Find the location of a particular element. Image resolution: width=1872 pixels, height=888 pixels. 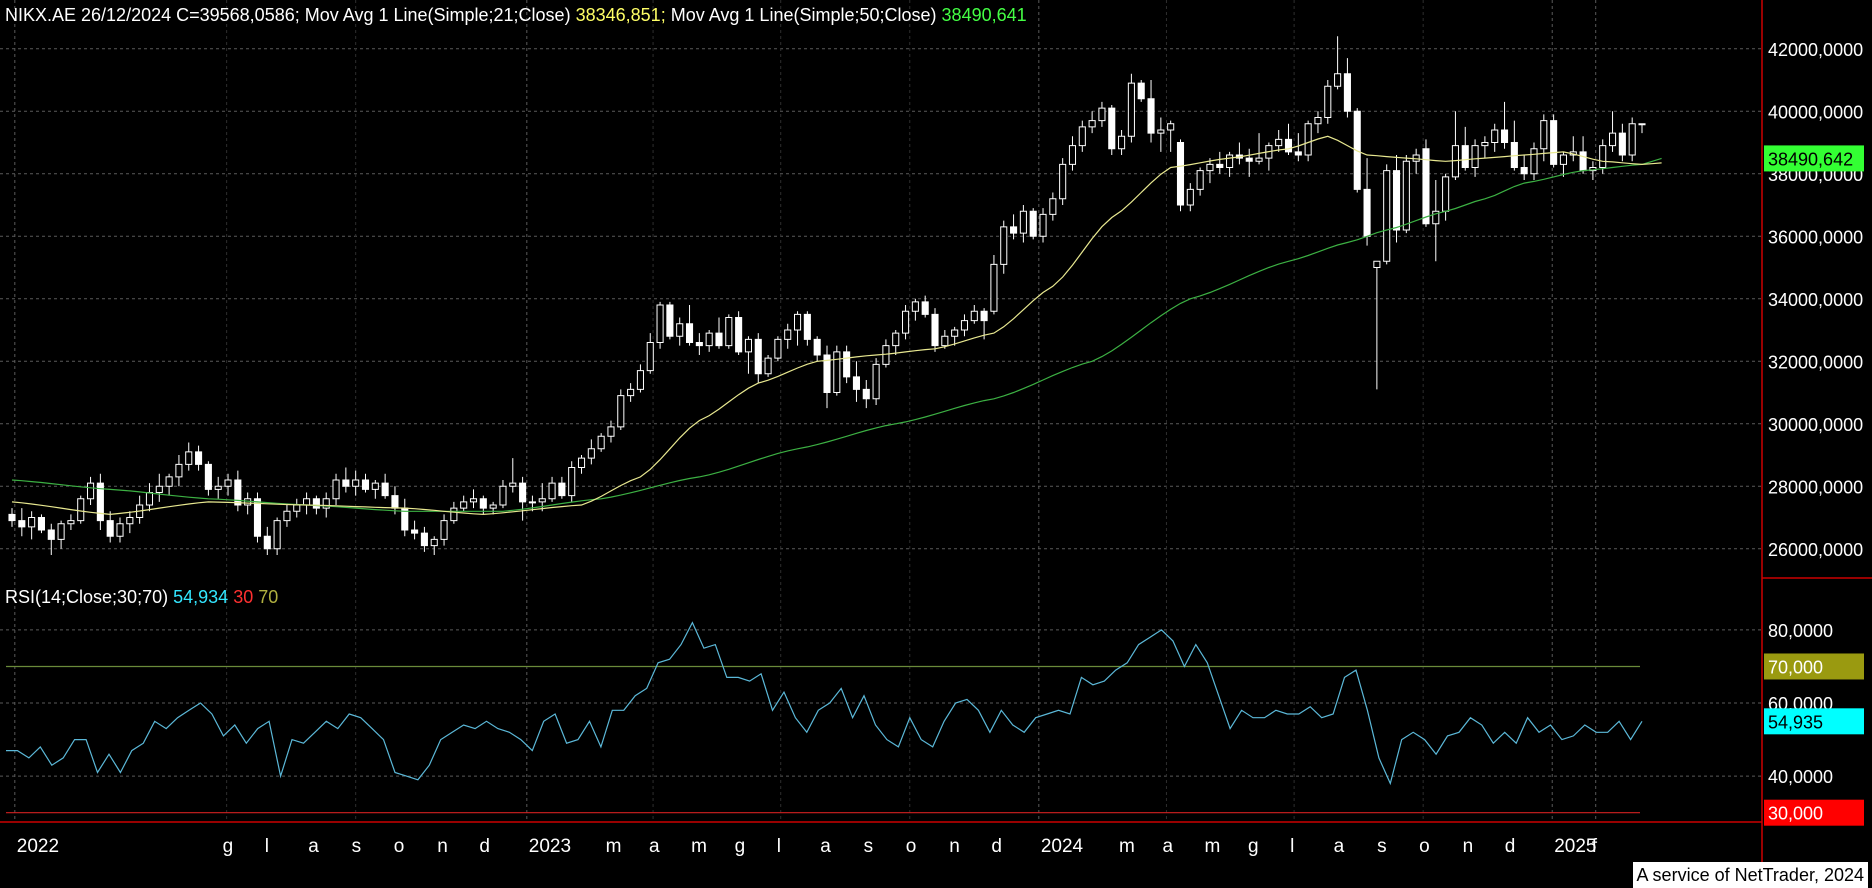

x-tick-label: f is located at coordinates (1595, 846).